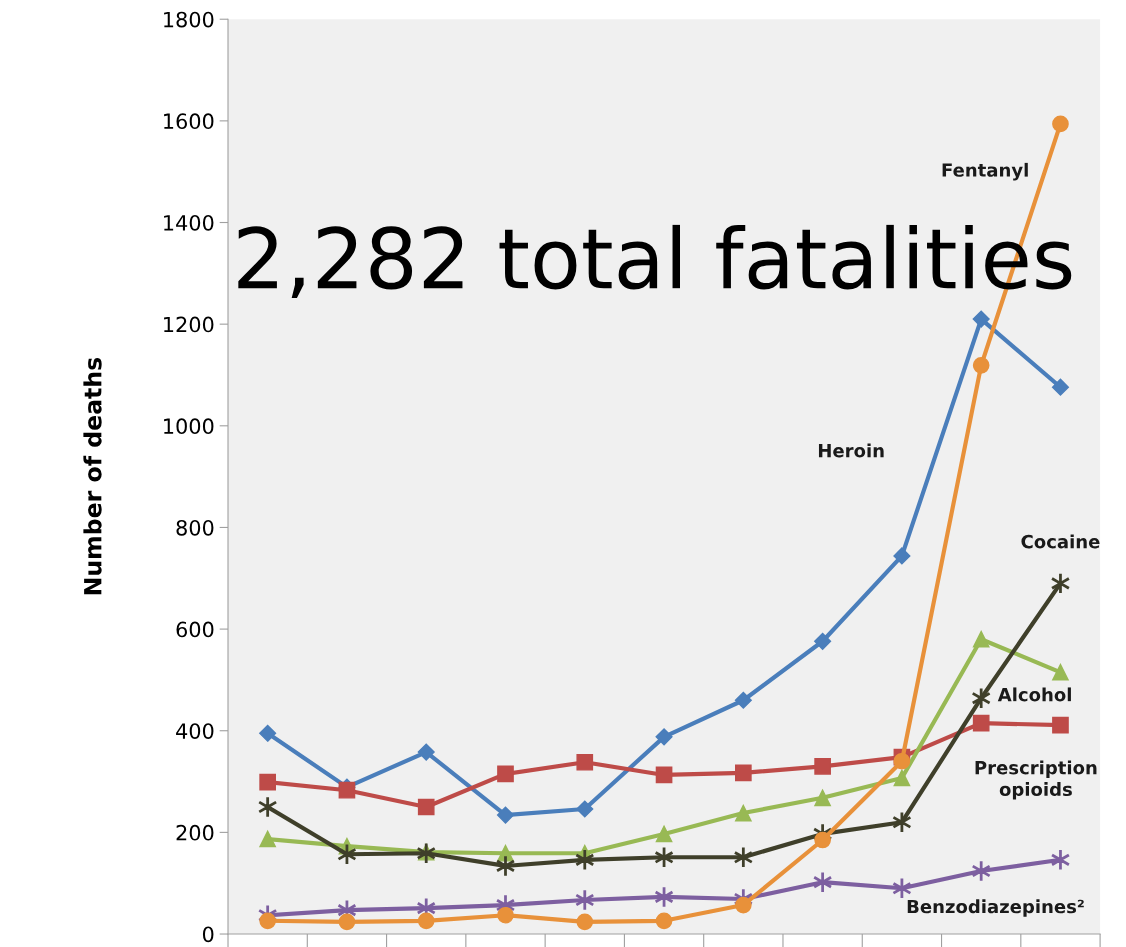 The height and width of the screenshot is (947, 1126). I want to click on y-tick-label: 1800, so click(189, 19).